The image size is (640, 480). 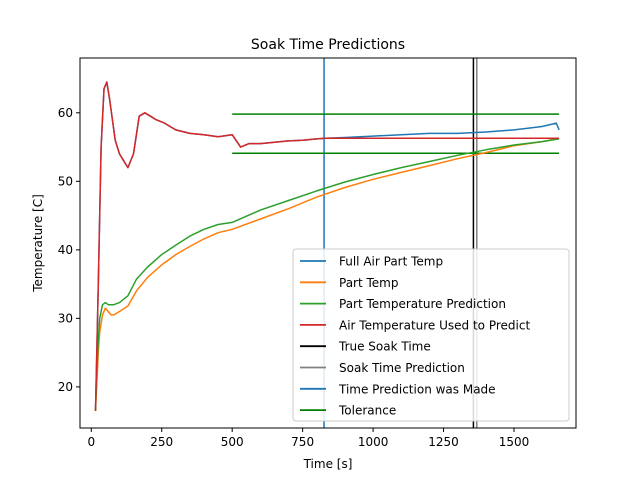 I want to click on x-tick-label-6: 1500, so click(x=514, y=442).